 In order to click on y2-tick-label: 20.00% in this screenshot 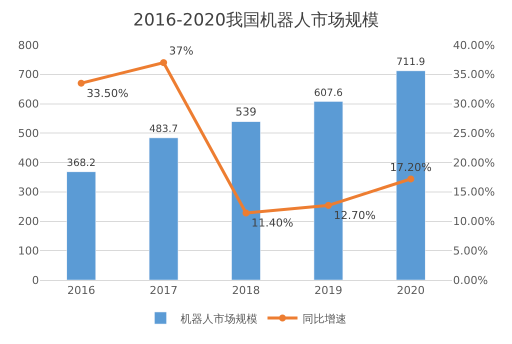, I will do `click(474, 163)`.